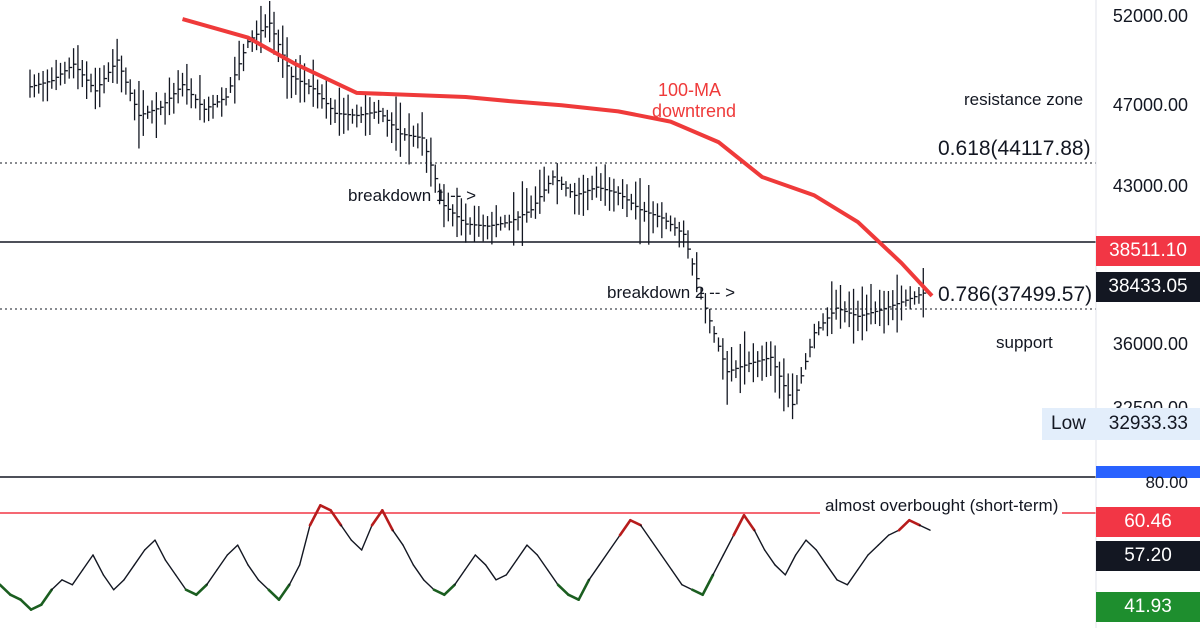 This screenshot has width=1200, height=628. What do you see at coordinates (671, 292) in the screenshot?
I see `breakdown-2-label: breakdown 2 -- >` at bounding box center [671, 292].